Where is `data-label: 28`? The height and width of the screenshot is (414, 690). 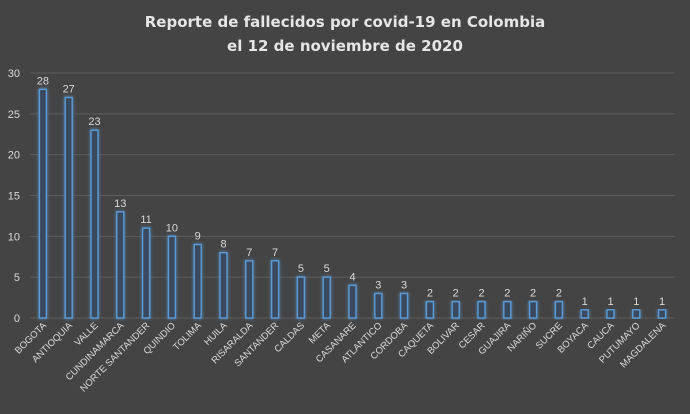 data-label: 28 is located at coordinates (43, 81).